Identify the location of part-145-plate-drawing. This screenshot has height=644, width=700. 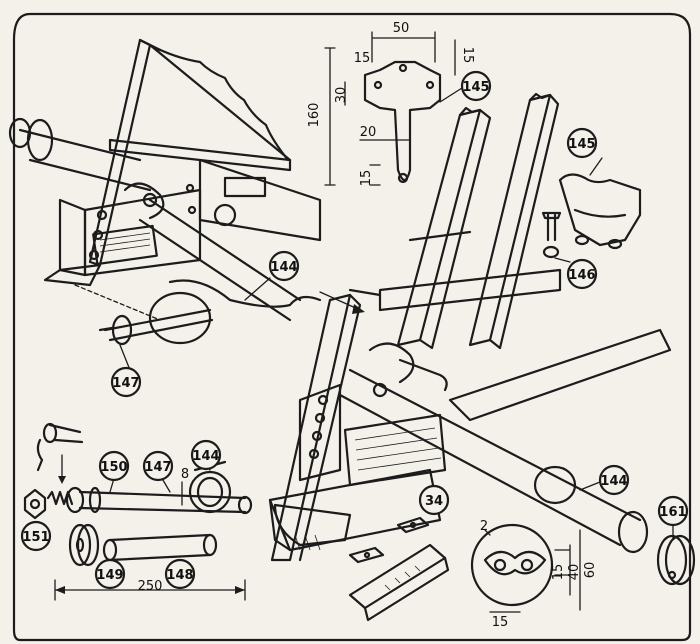
(390, 108).